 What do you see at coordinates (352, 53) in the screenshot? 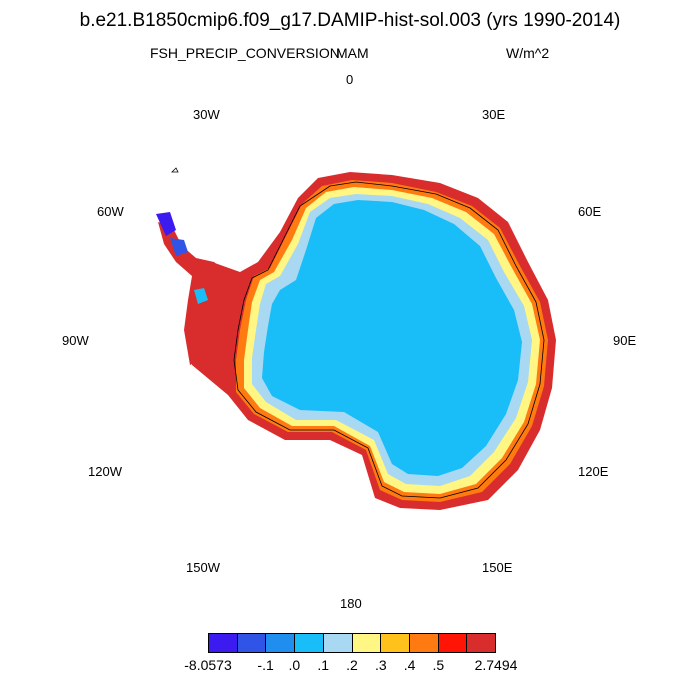
I see `season-label: MAM` at bounding box center [352, 53].